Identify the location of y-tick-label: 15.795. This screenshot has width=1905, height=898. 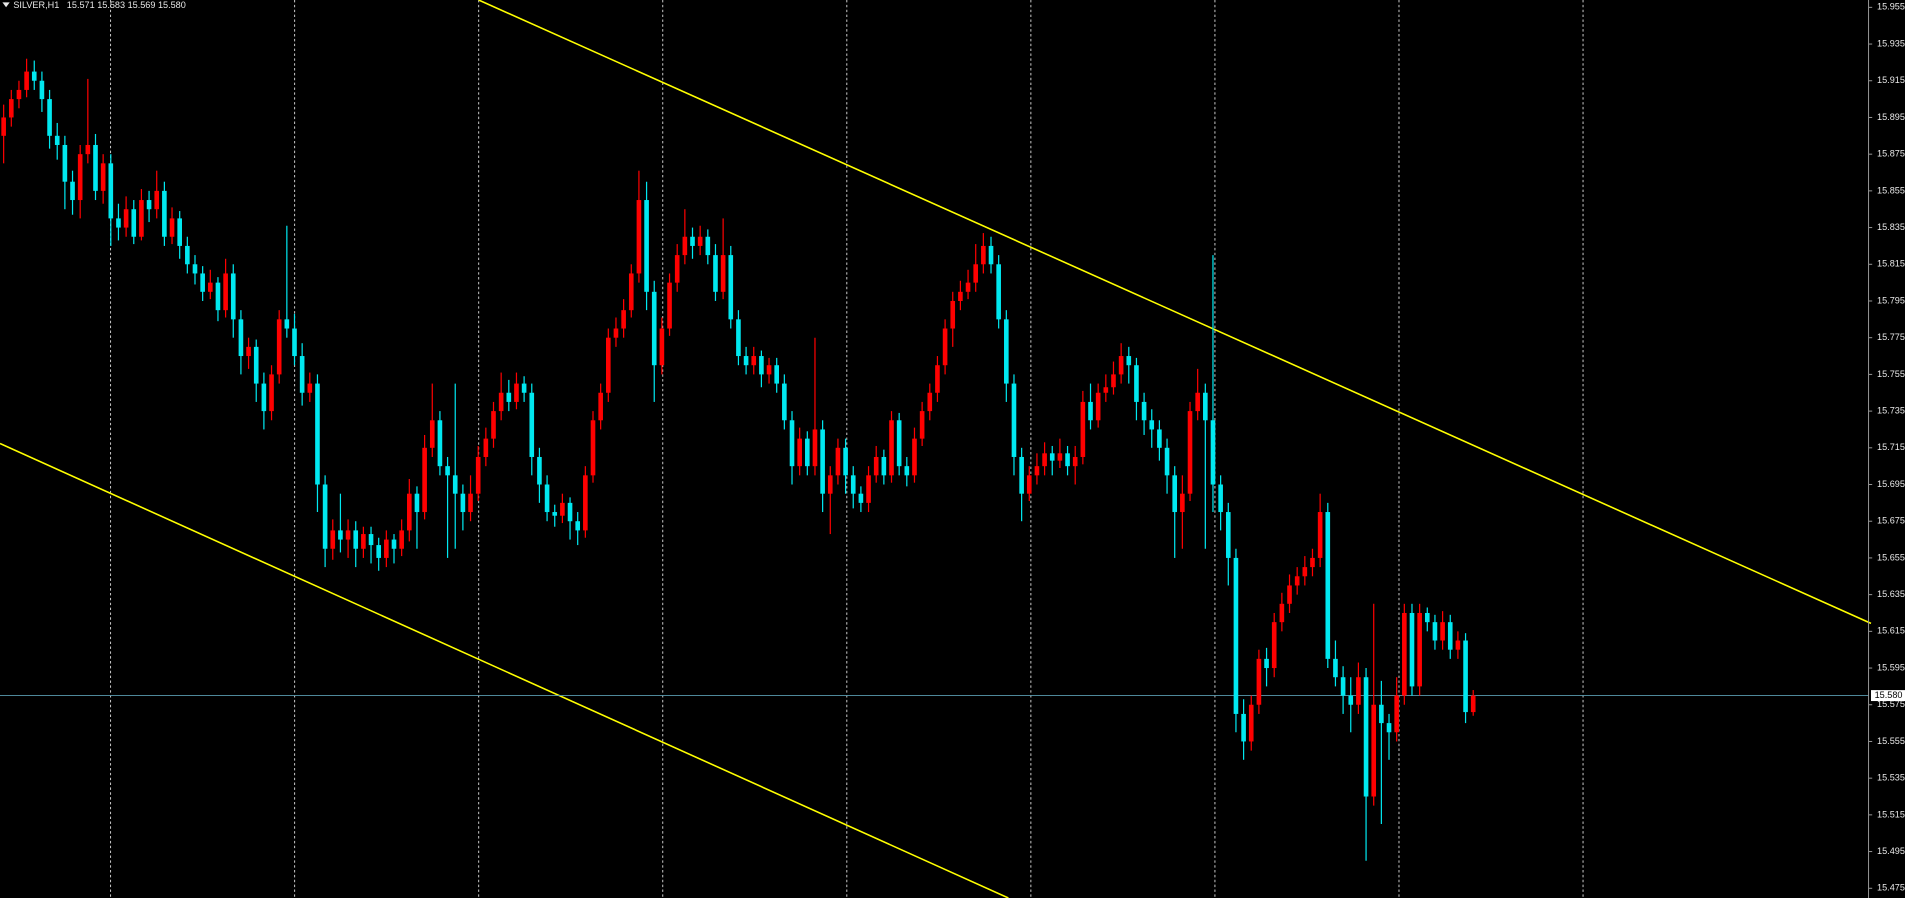
(1891, 300).